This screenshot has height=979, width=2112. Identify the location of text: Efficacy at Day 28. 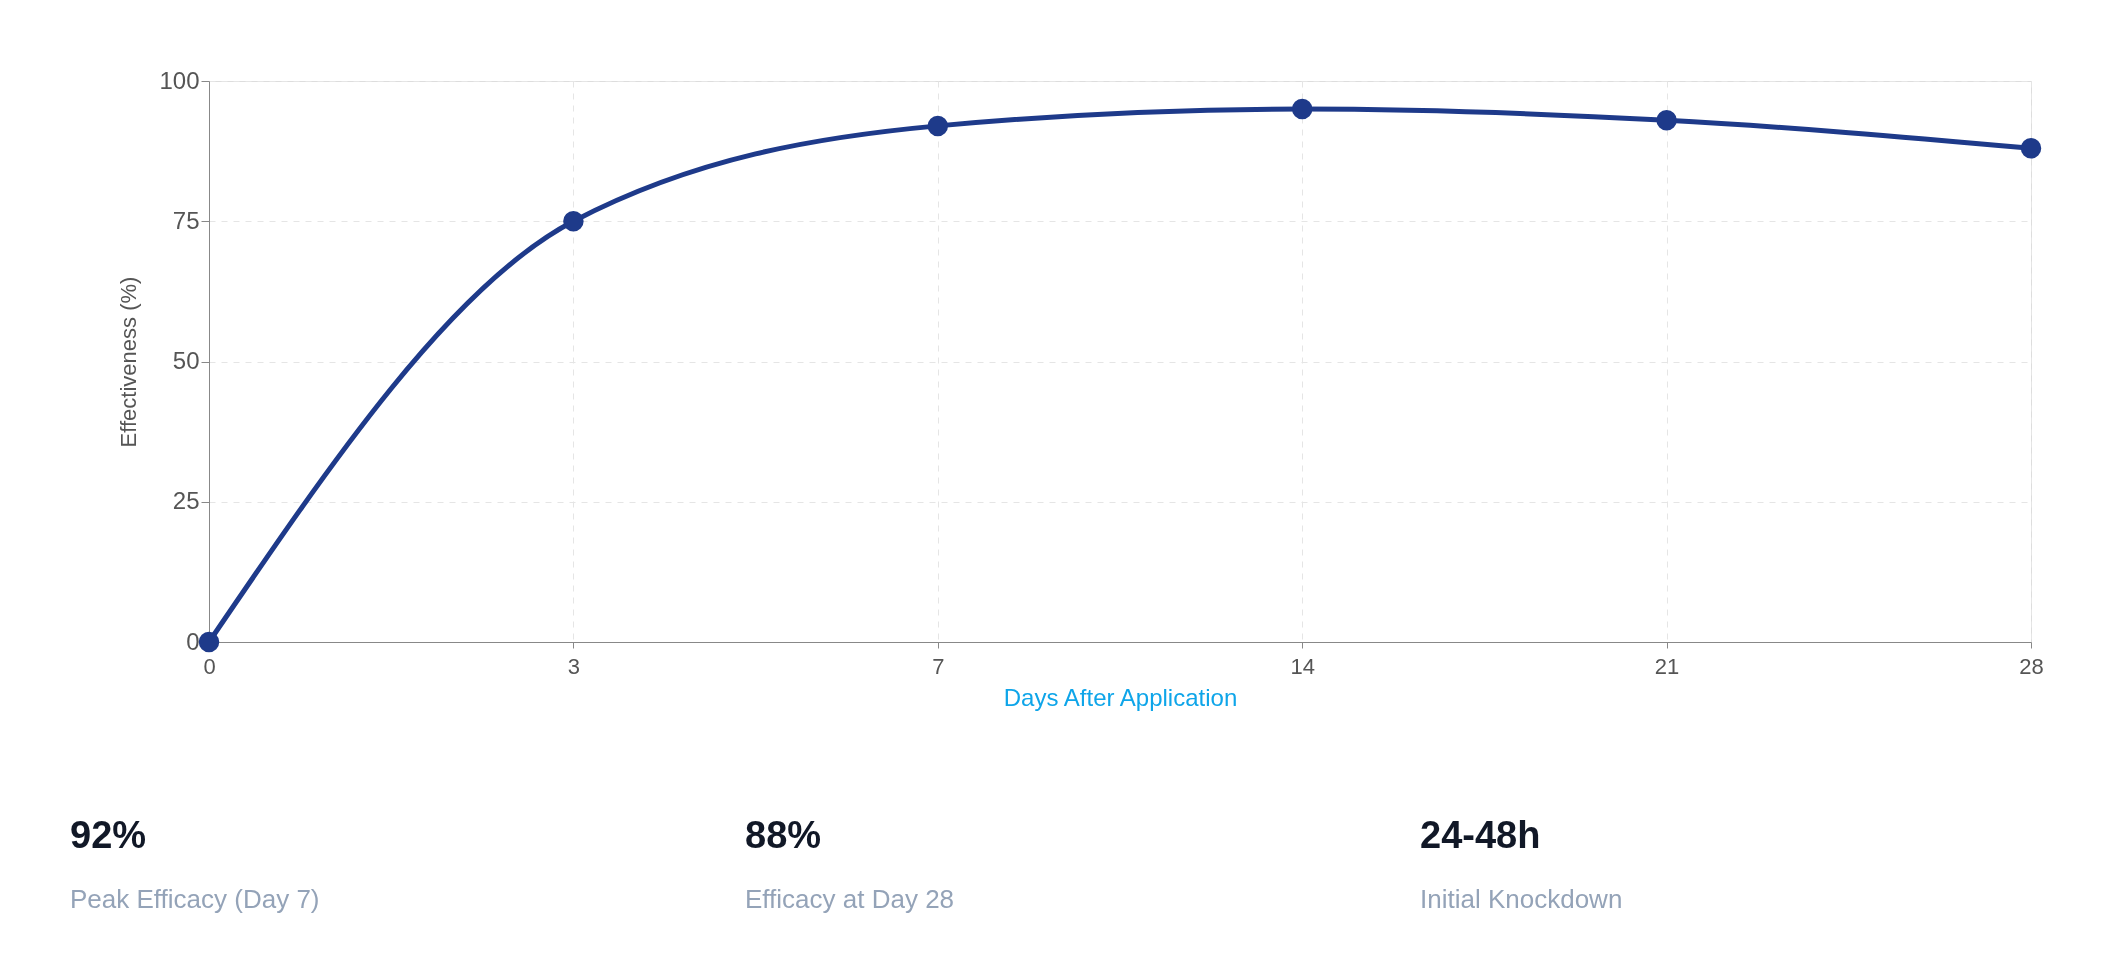
(850, 899).